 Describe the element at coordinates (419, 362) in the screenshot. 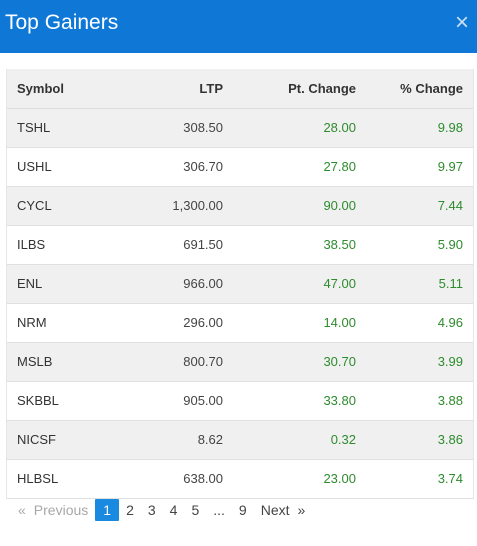

I see `cell-pct-change: 3.99` at that location.